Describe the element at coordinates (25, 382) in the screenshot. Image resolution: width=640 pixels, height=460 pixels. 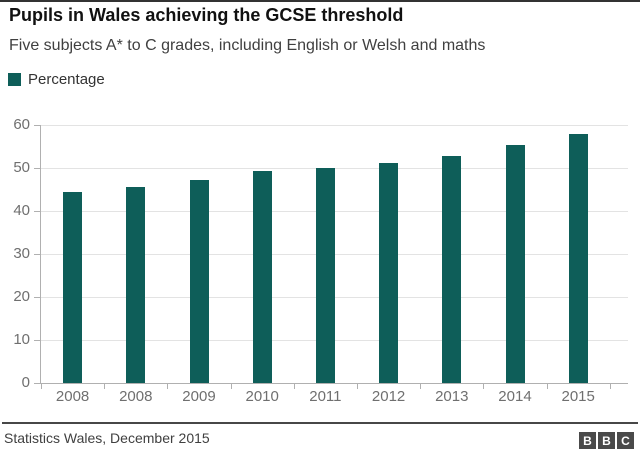
I see `y-axis-label: 0` at that location.